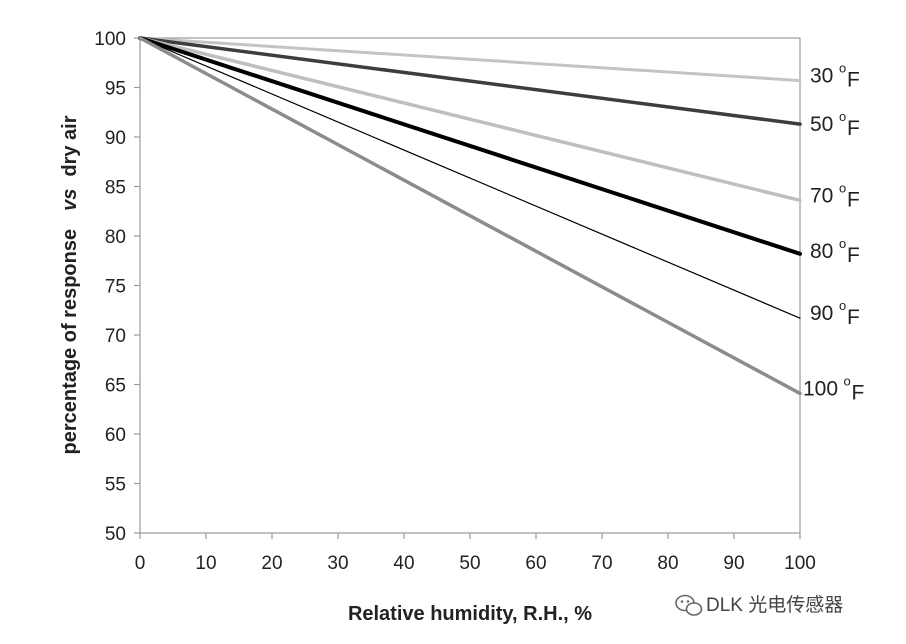 Image resolution: width=906 pixels, height=644 pixels. Describe the element at coordinates (205, 563) in the screenshot. I see `x-tick-label: 10` at that location.